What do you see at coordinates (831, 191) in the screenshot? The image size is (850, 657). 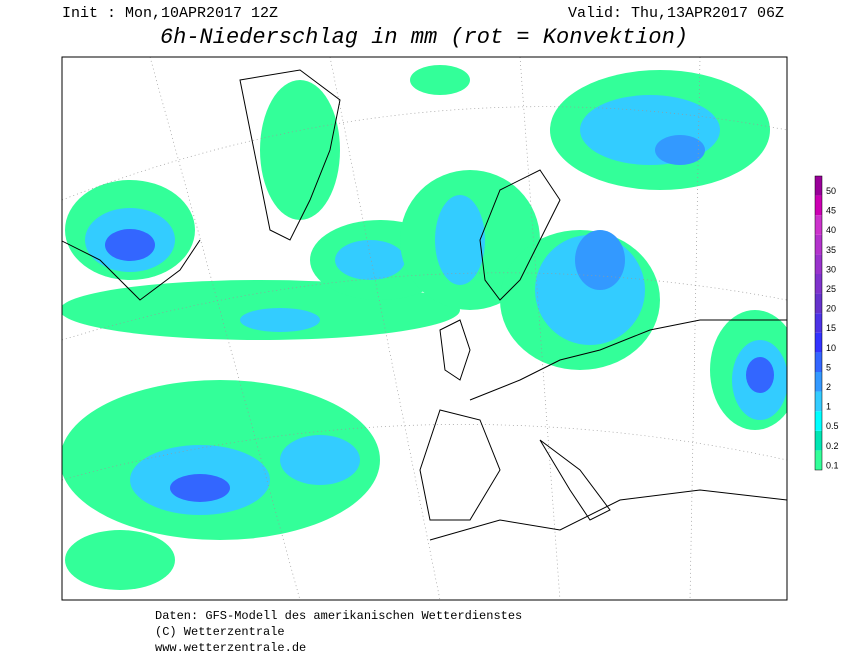 I see `colorbar-label: 50` at bounding box center [831, 191].